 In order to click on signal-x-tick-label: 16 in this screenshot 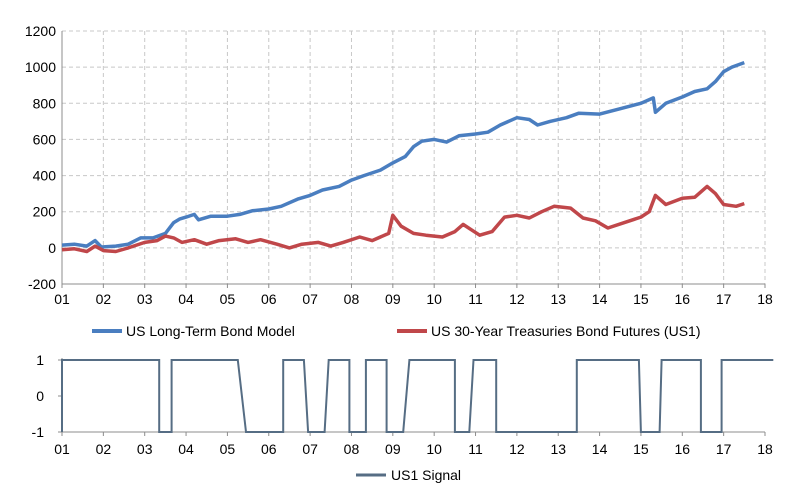, I will do `click(683, 449)`.